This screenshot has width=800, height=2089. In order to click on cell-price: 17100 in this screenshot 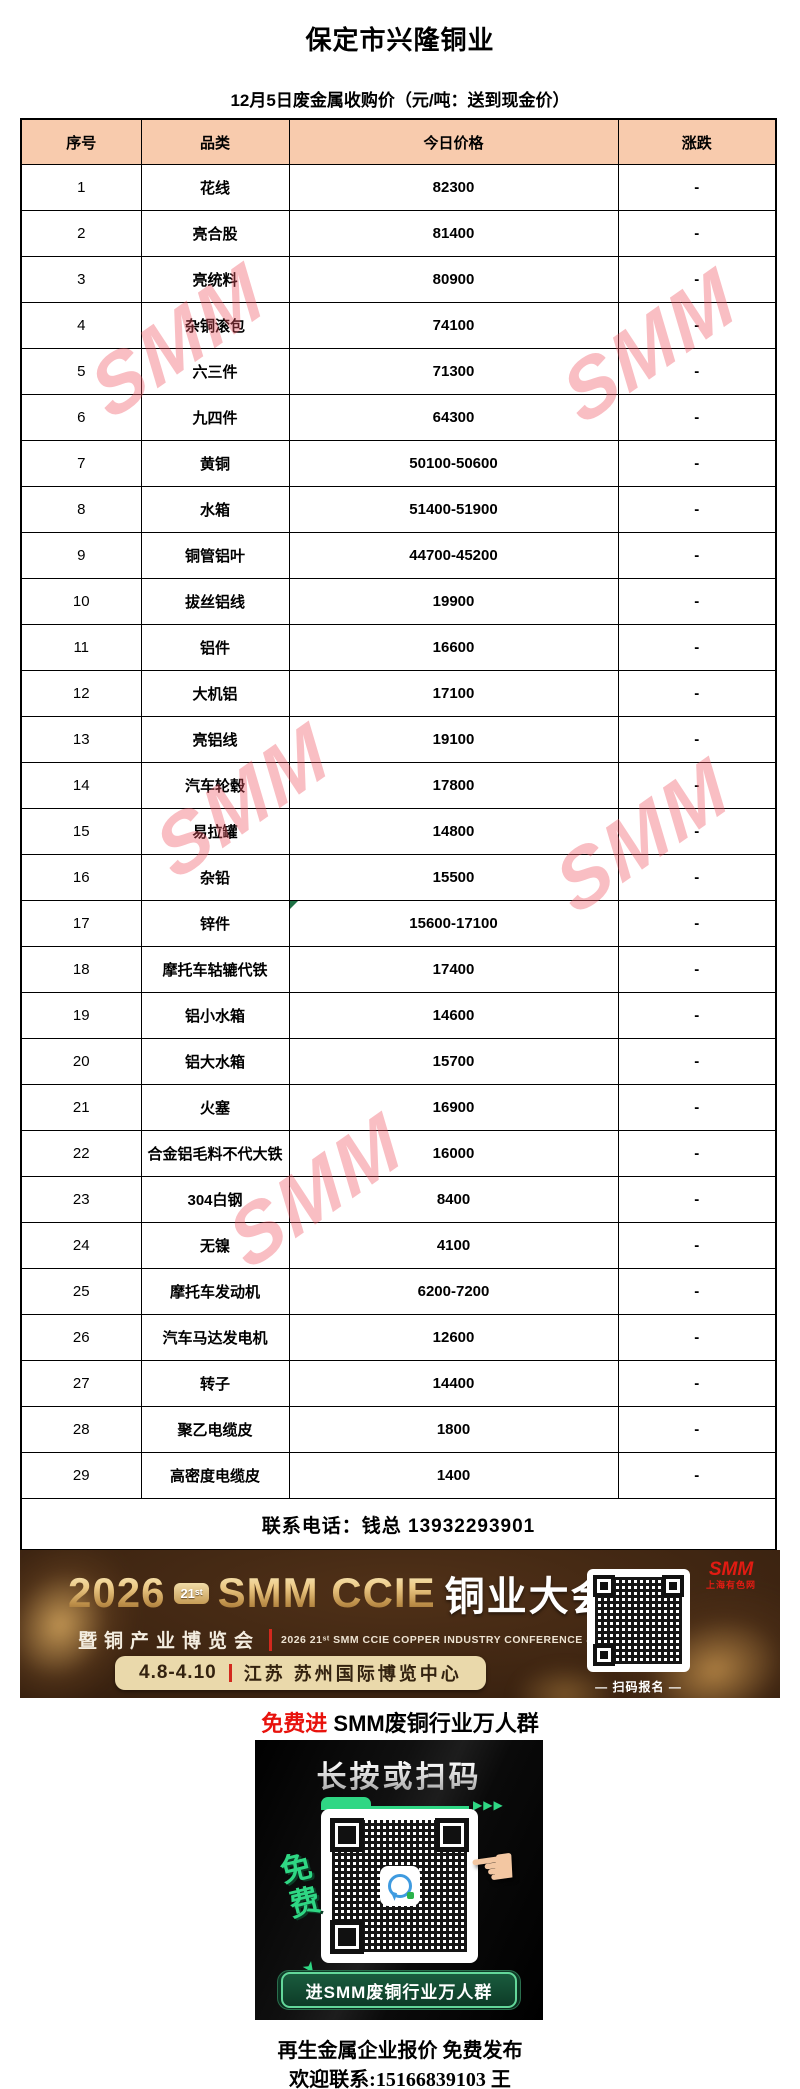, I will do `click(453, 693)`.